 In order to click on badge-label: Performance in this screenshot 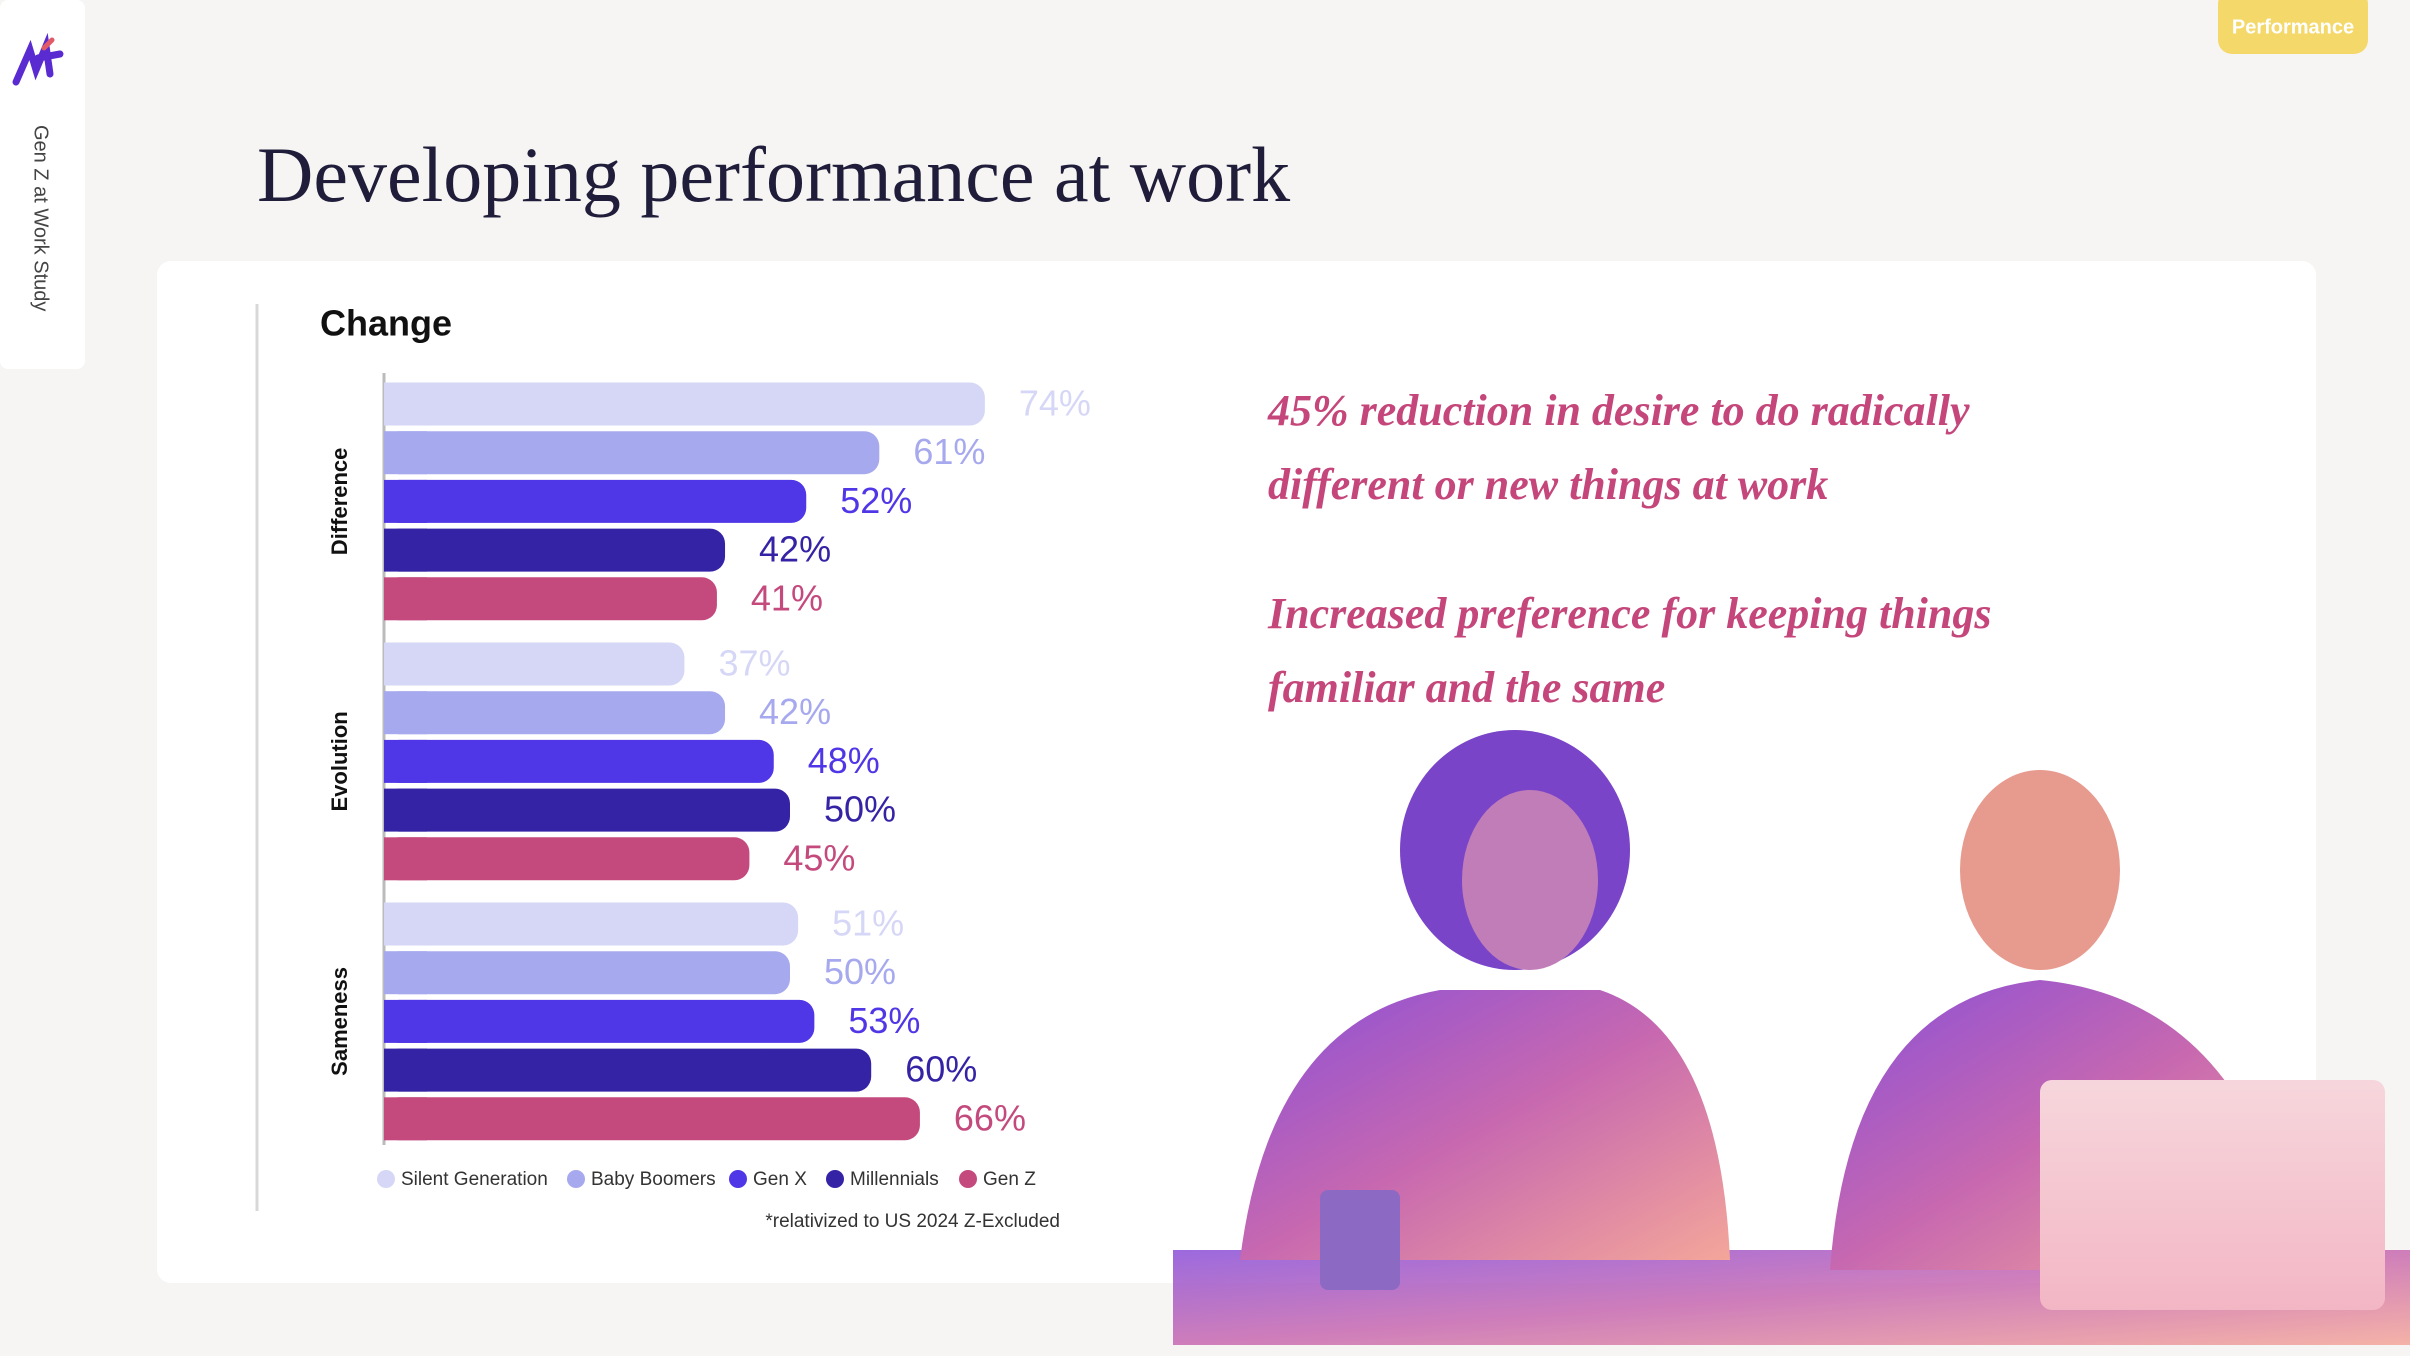, I will do `click(2293, 27)`.